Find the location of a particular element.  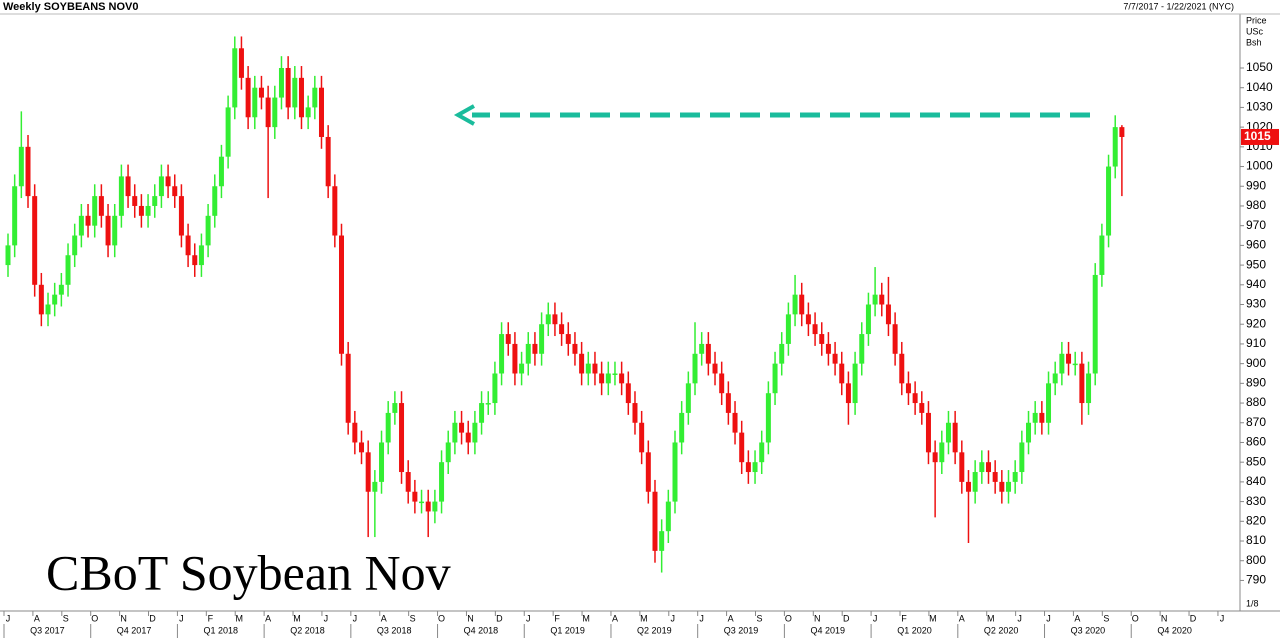

y-tick-label: 940 is located at coordinates (1256, 284).